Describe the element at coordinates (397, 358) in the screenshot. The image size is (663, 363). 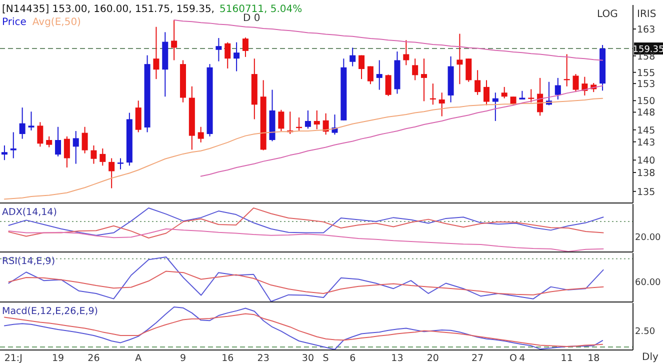
I see `x-tick-label: 13` at that location.